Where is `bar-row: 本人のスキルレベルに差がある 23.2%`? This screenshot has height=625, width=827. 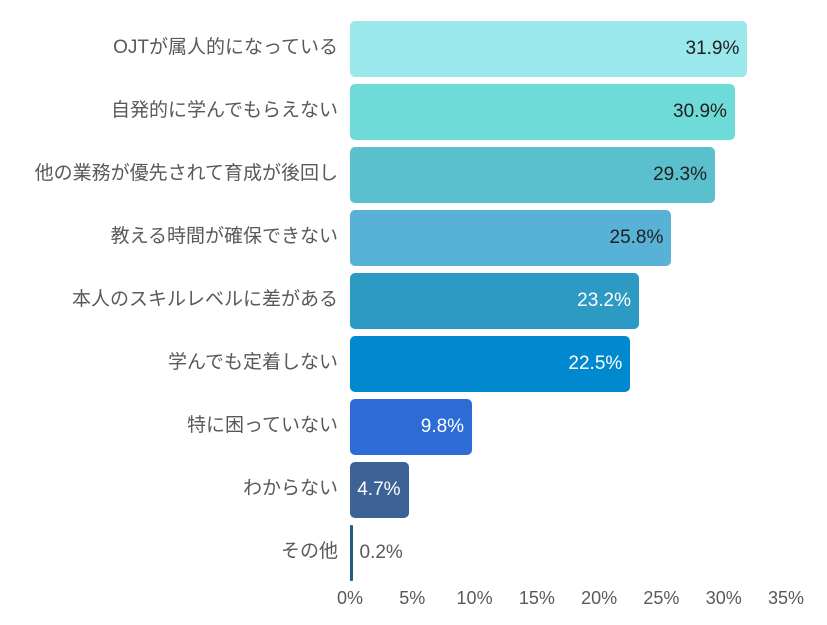
bar-row: 本人のスキルレベルに差がある 23.2% is located at coordinates (413, 300).